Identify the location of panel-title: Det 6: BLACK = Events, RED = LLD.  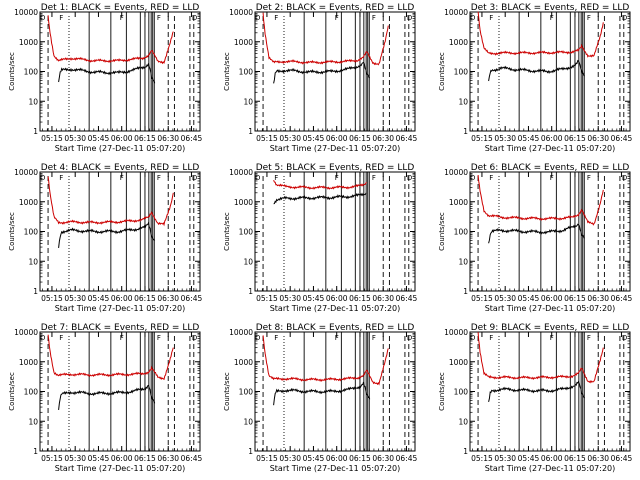
(550, 168).